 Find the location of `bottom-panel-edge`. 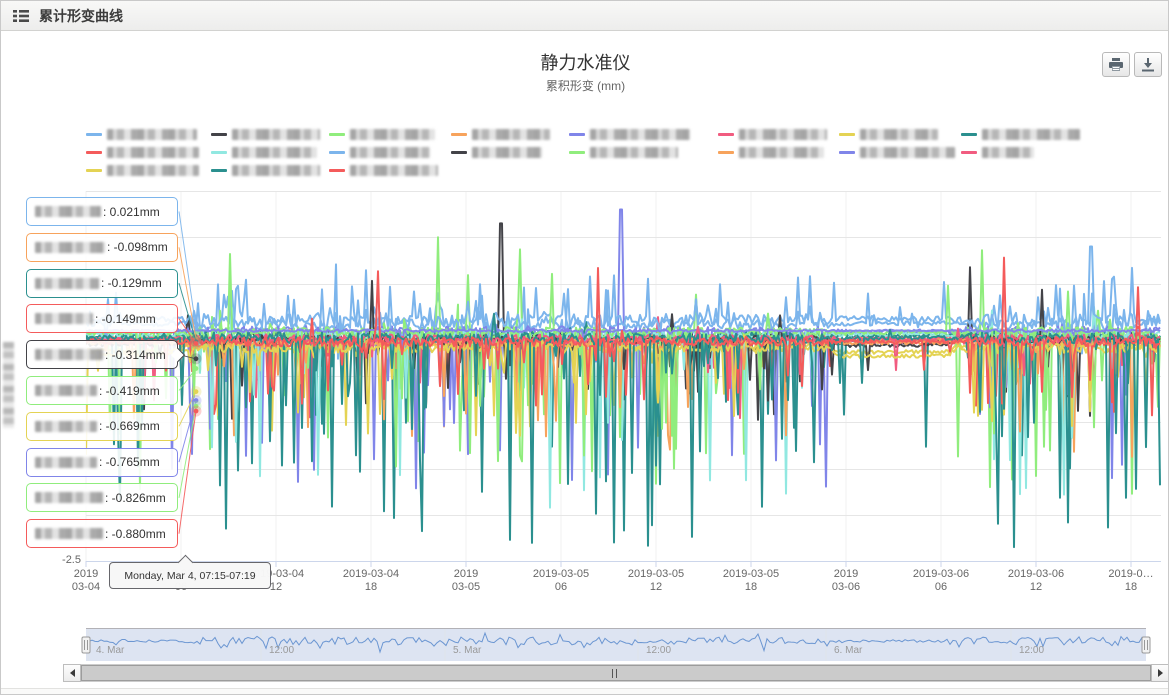

bottom-panel-edge is located at coordinates (584, 691).